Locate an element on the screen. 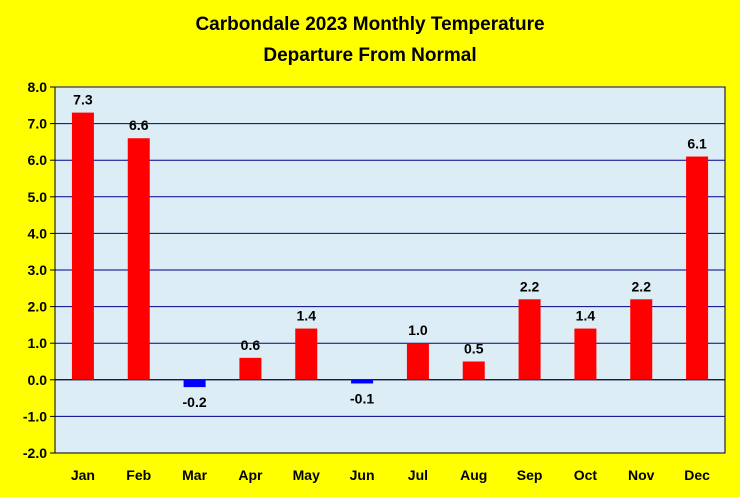 This screenshot has width=740, height=497. x-tick-label-oct: Oct is located at coordinates (586, 475).